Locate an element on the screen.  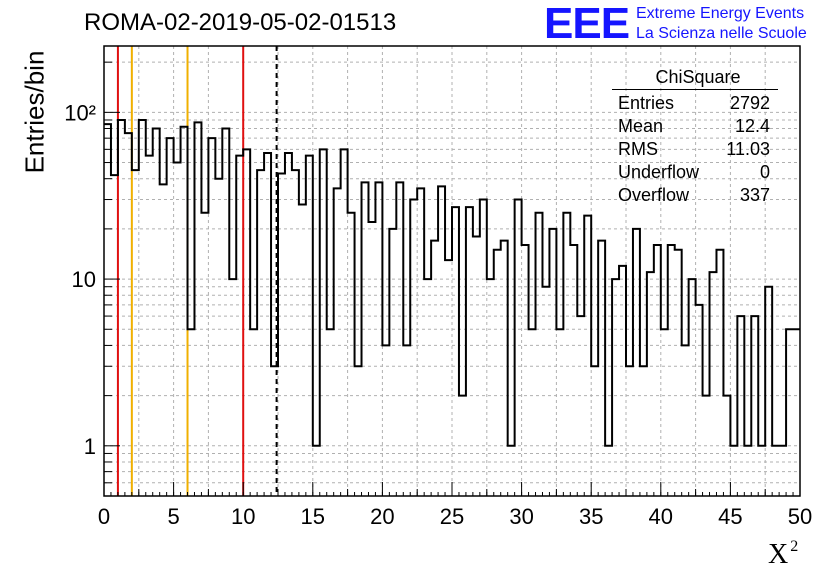
x-tick-label: 30 is located at coordinates (521, 516).